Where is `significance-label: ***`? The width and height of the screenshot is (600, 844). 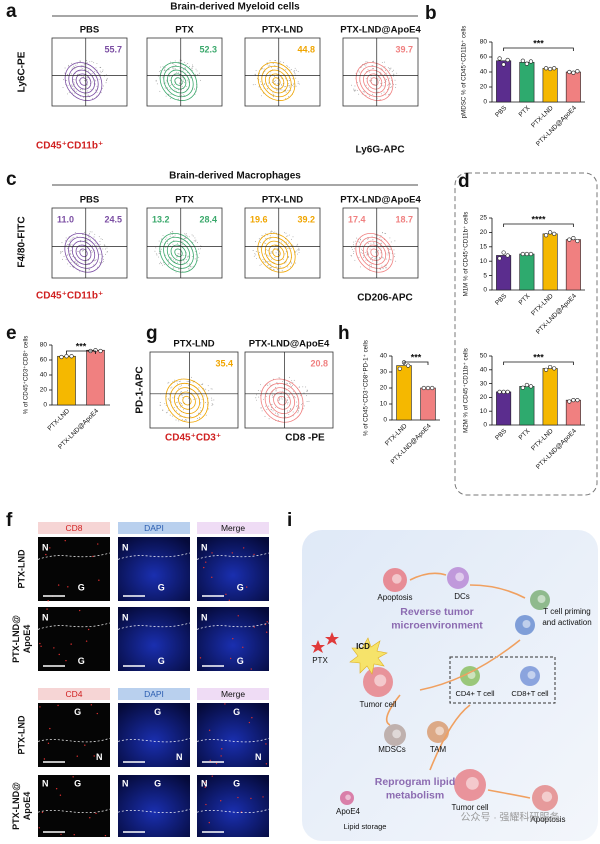
significance-label: *** is located at coordinates (81, 346).